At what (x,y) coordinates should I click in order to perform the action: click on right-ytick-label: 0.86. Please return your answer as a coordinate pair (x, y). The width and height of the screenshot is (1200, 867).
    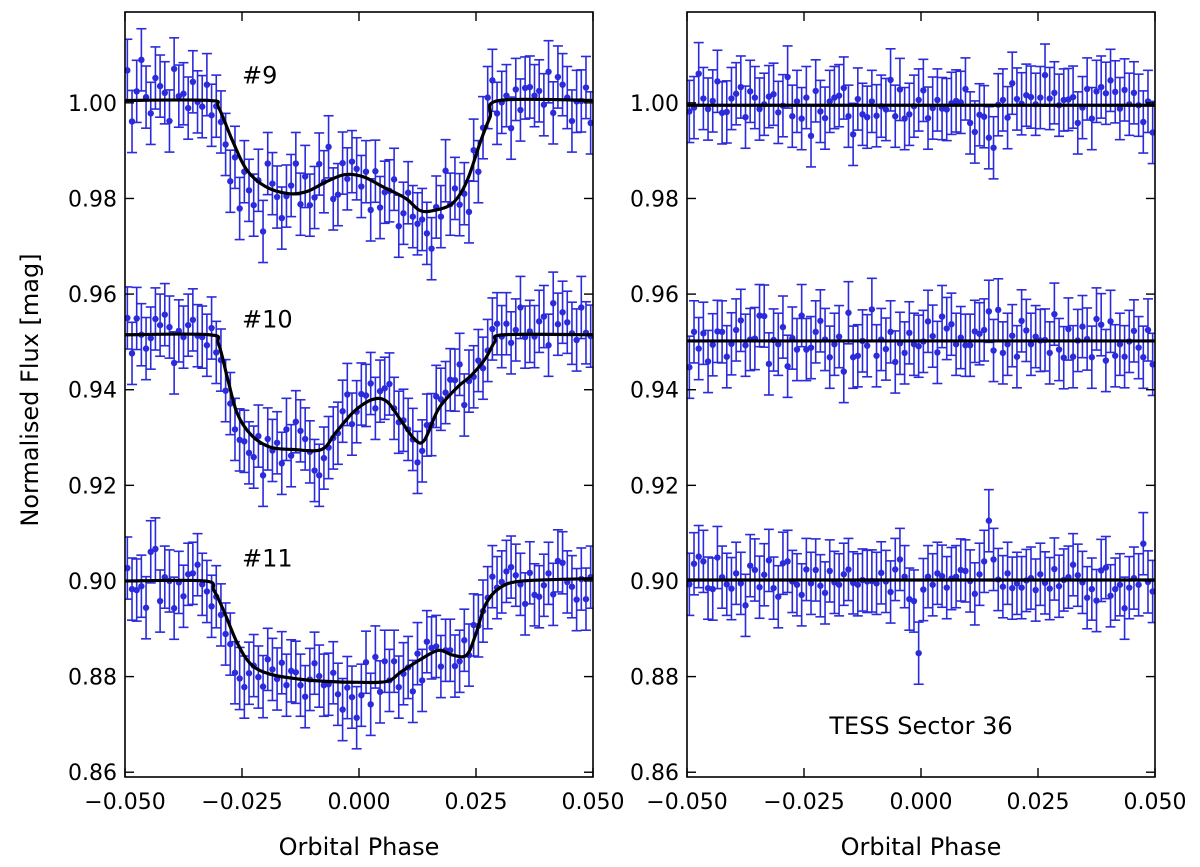
    Looking at the image, I should click on (654, 773).